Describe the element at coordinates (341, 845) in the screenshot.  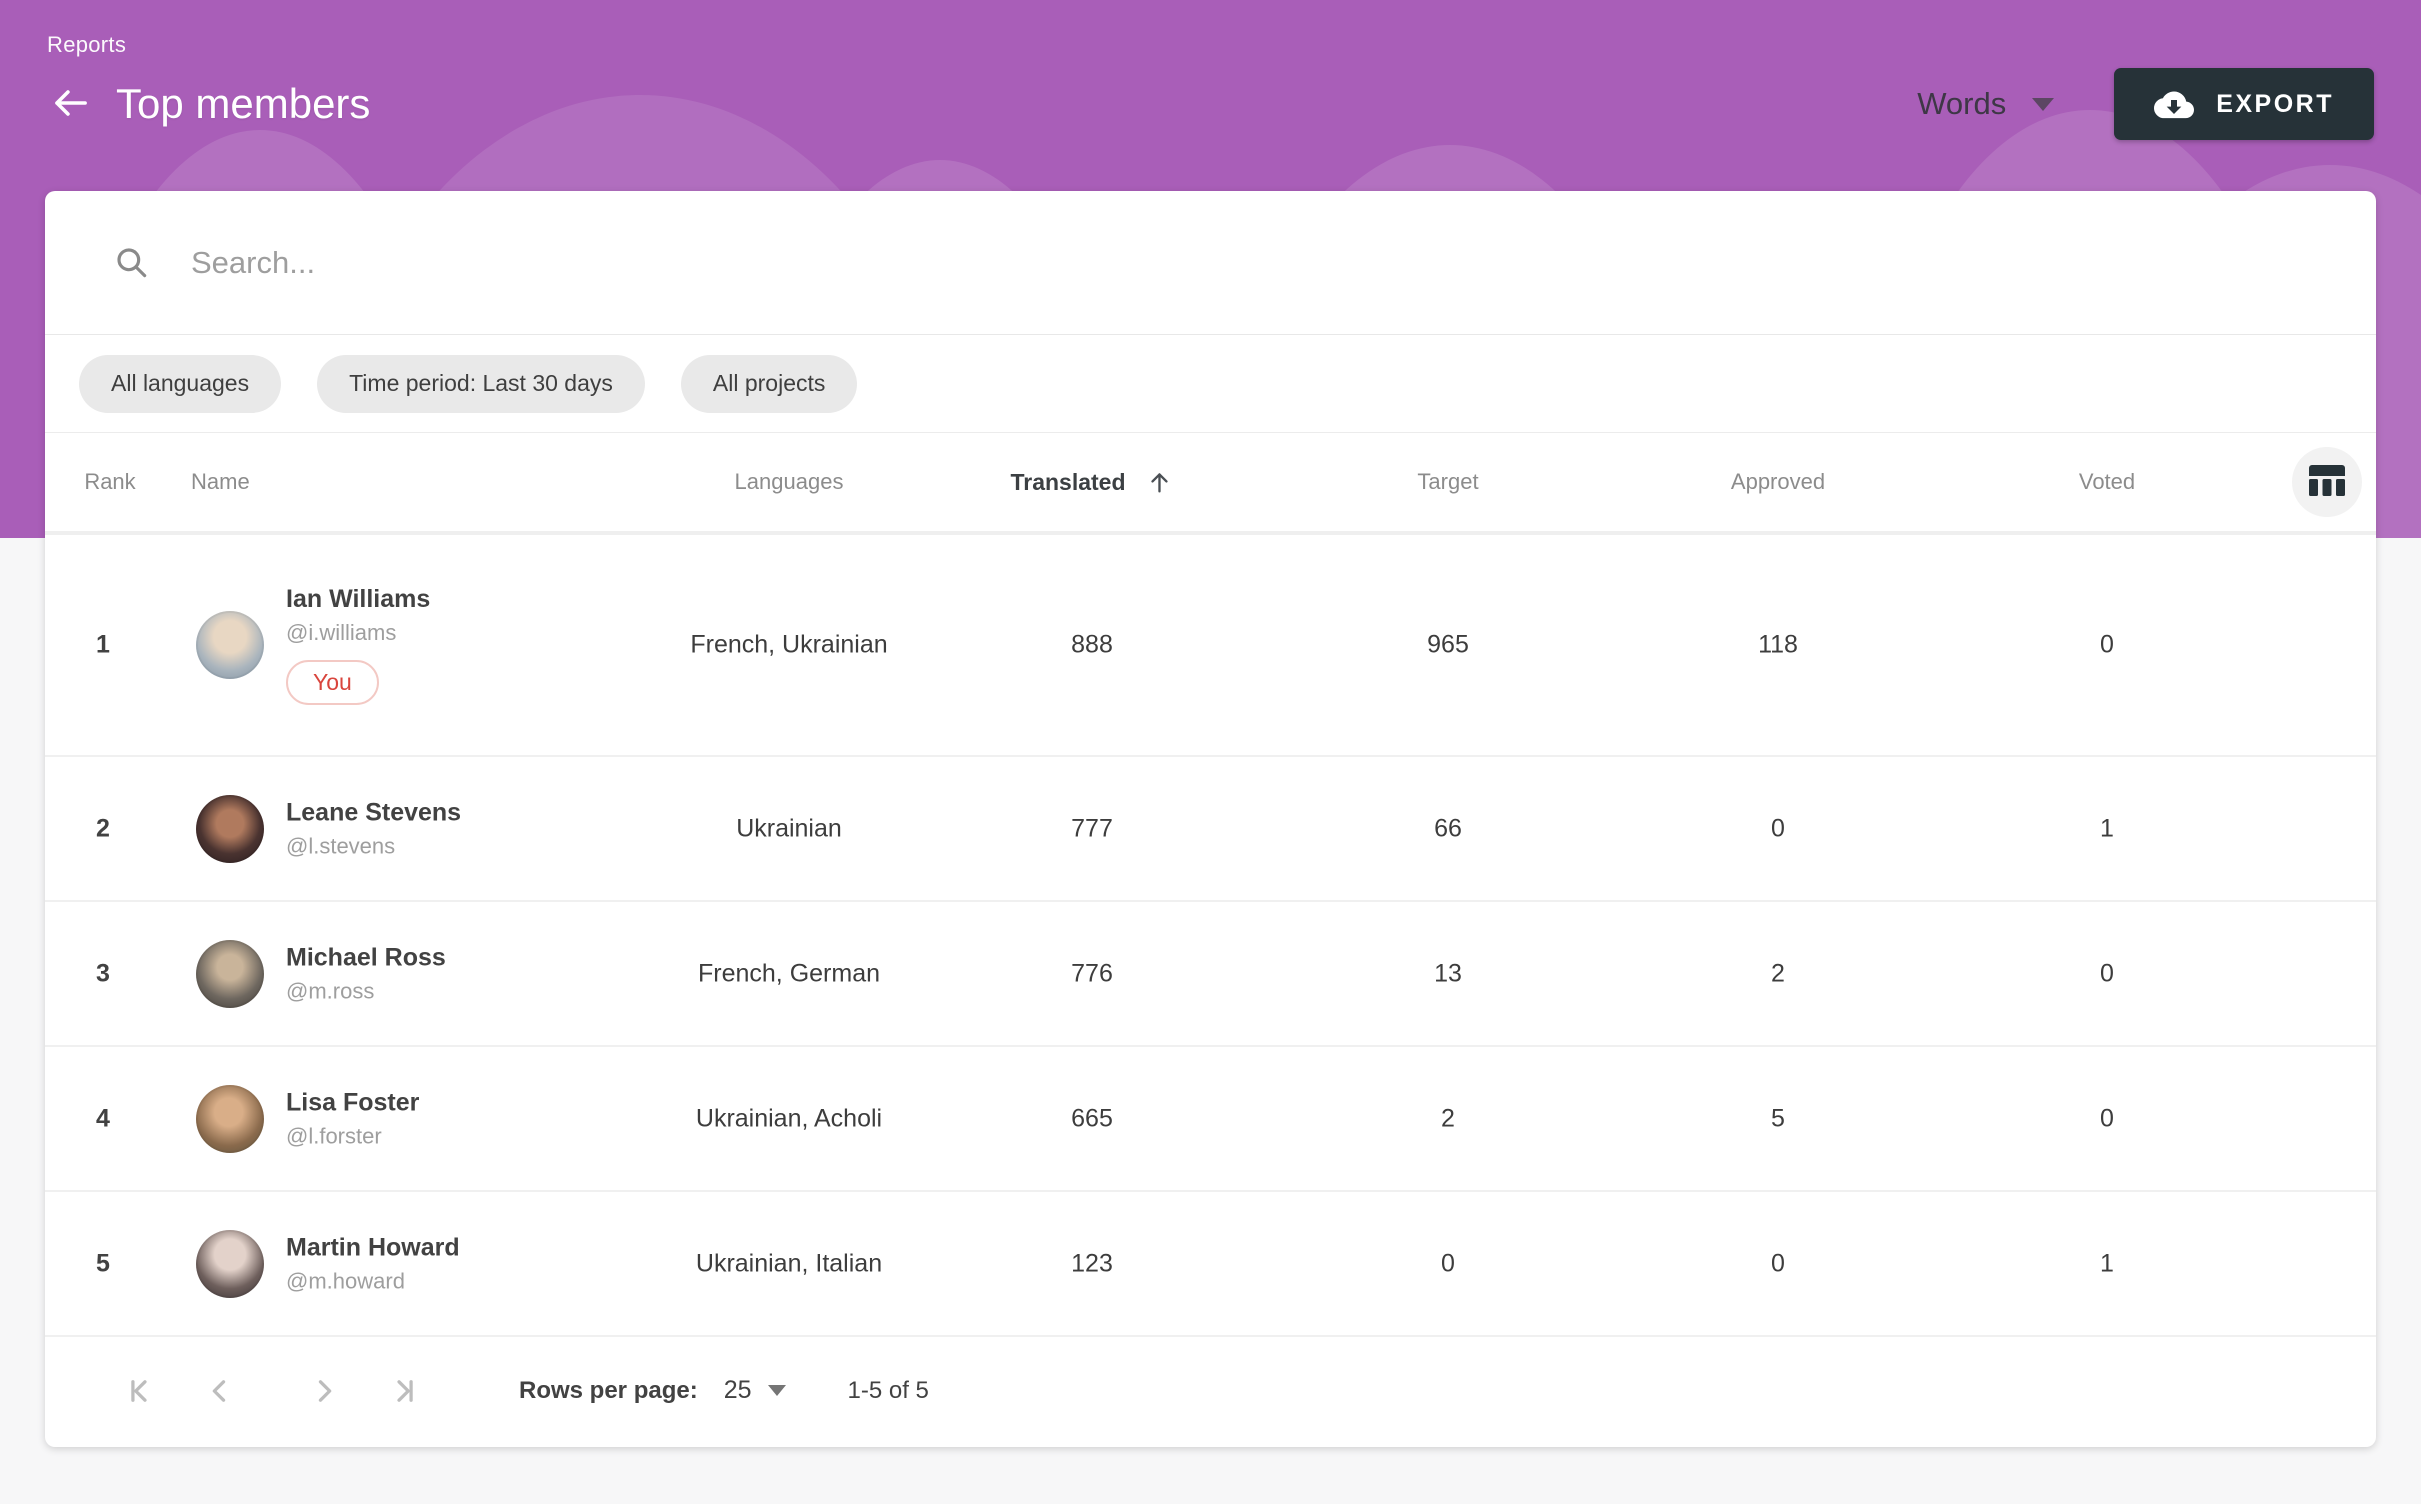
I see `member-username: @l.stevens` at that location.